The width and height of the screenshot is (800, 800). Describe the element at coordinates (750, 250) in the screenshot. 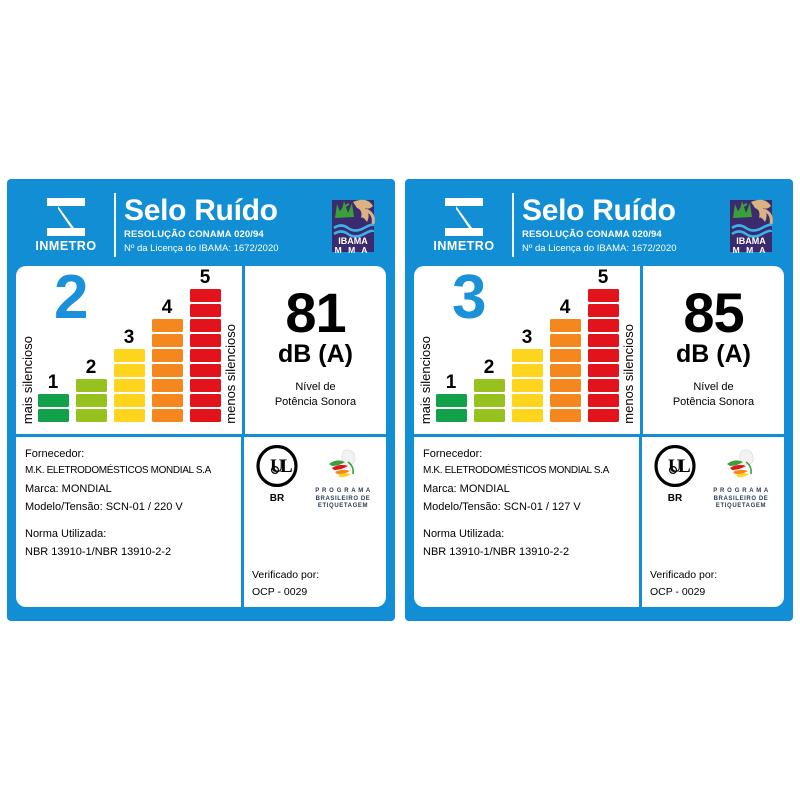

I see `ibama-mma-sub: M M A` at that location.